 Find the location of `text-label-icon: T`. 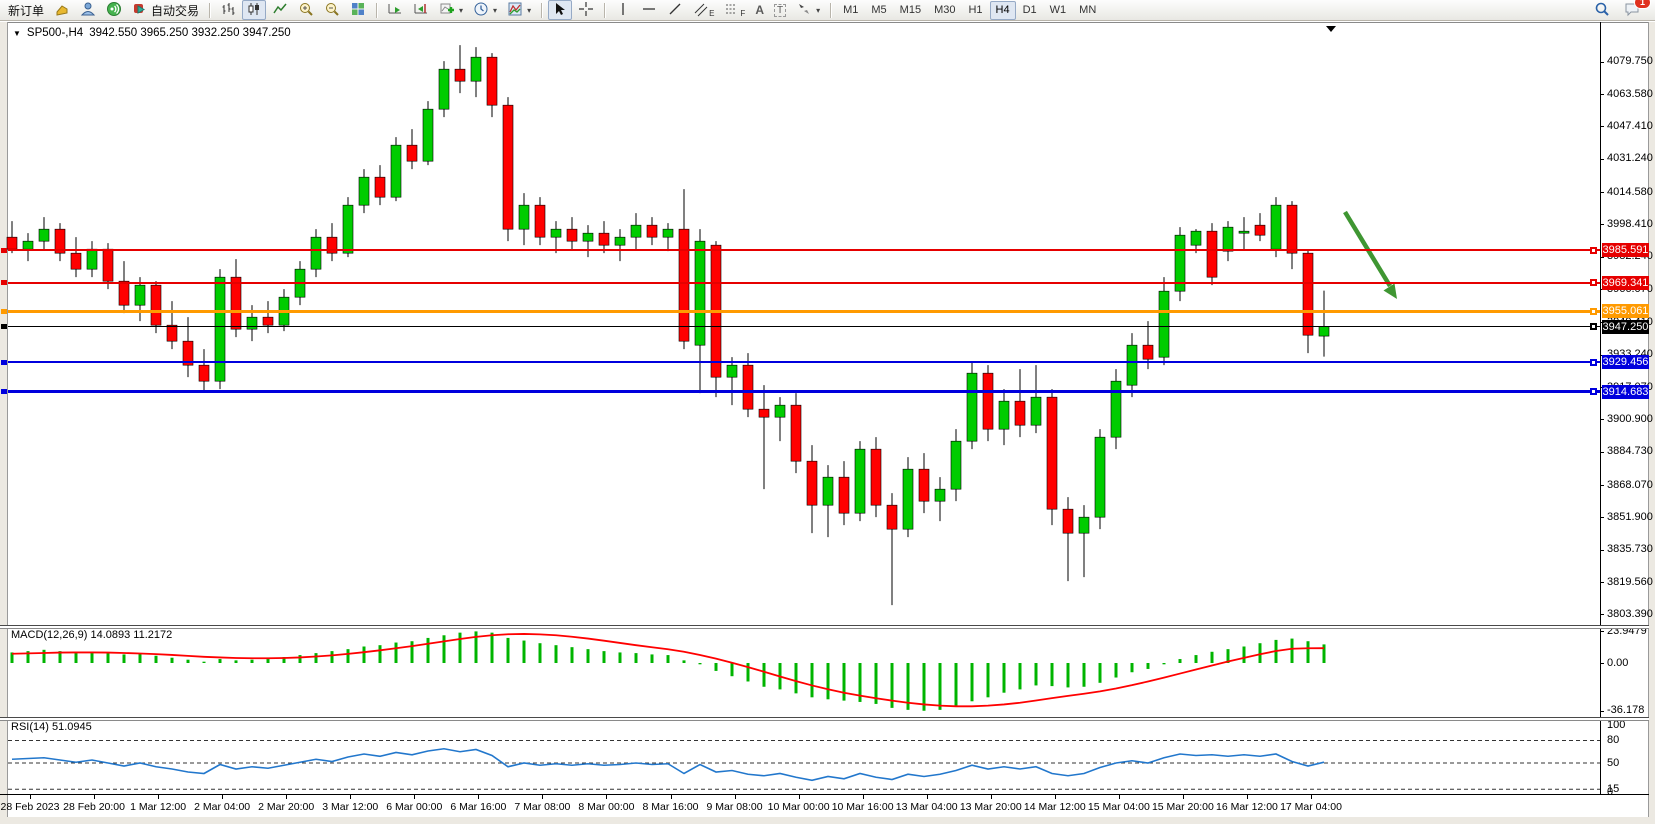

text-label-icon: T is located at coordinates (780, 10).